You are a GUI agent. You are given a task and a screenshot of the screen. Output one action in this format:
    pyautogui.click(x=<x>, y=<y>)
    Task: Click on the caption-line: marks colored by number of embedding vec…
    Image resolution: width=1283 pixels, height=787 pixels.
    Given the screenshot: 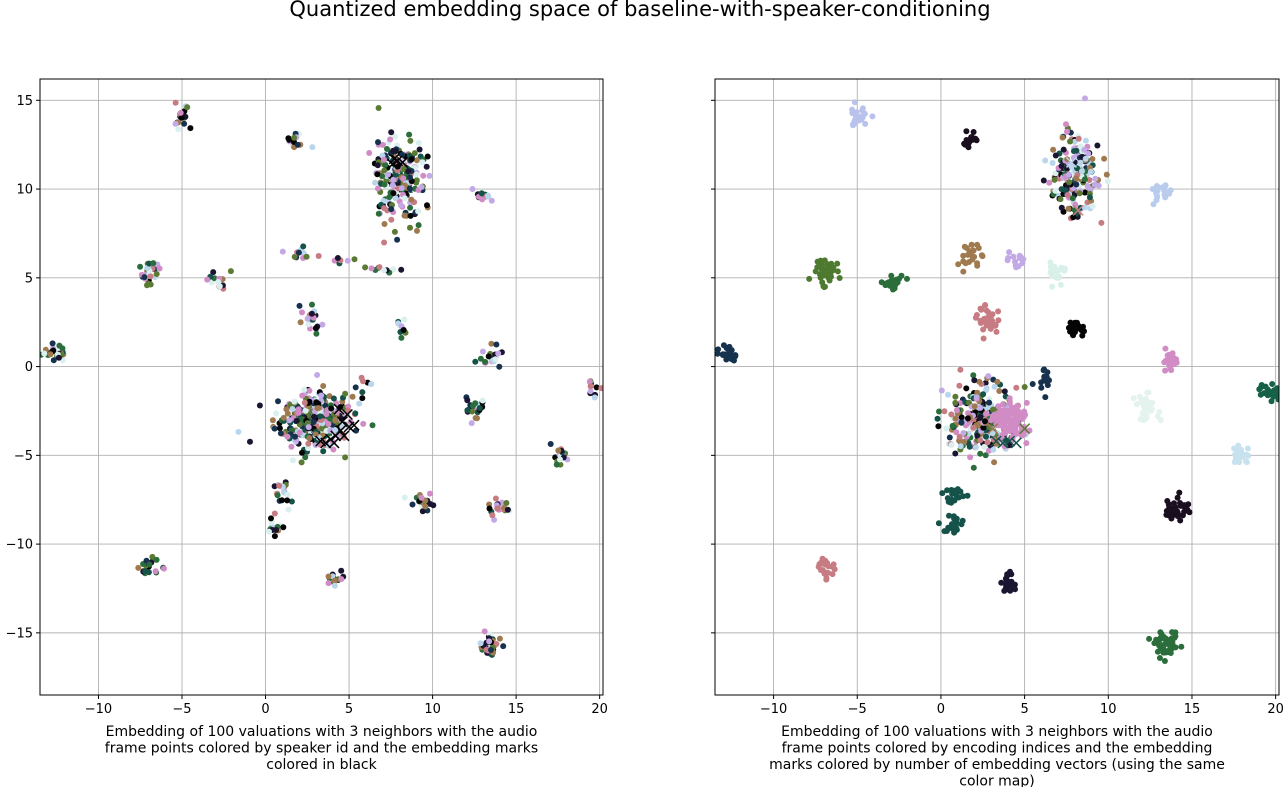 What is the action you would take?
    pyautogui.click(x=997, y=765)
    